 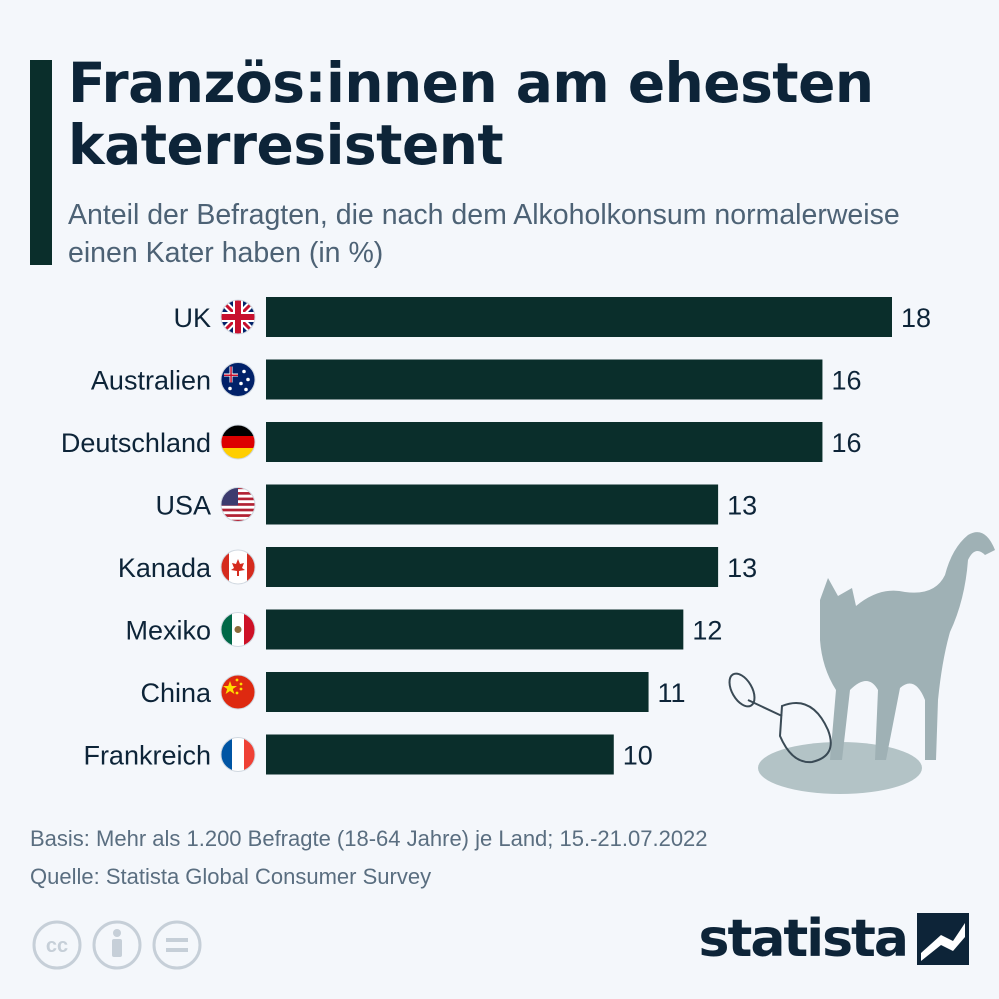 What do you see at coordinates (457, 692) in the screenshot?
I see `bar-china` at bounding box center [457, 692].